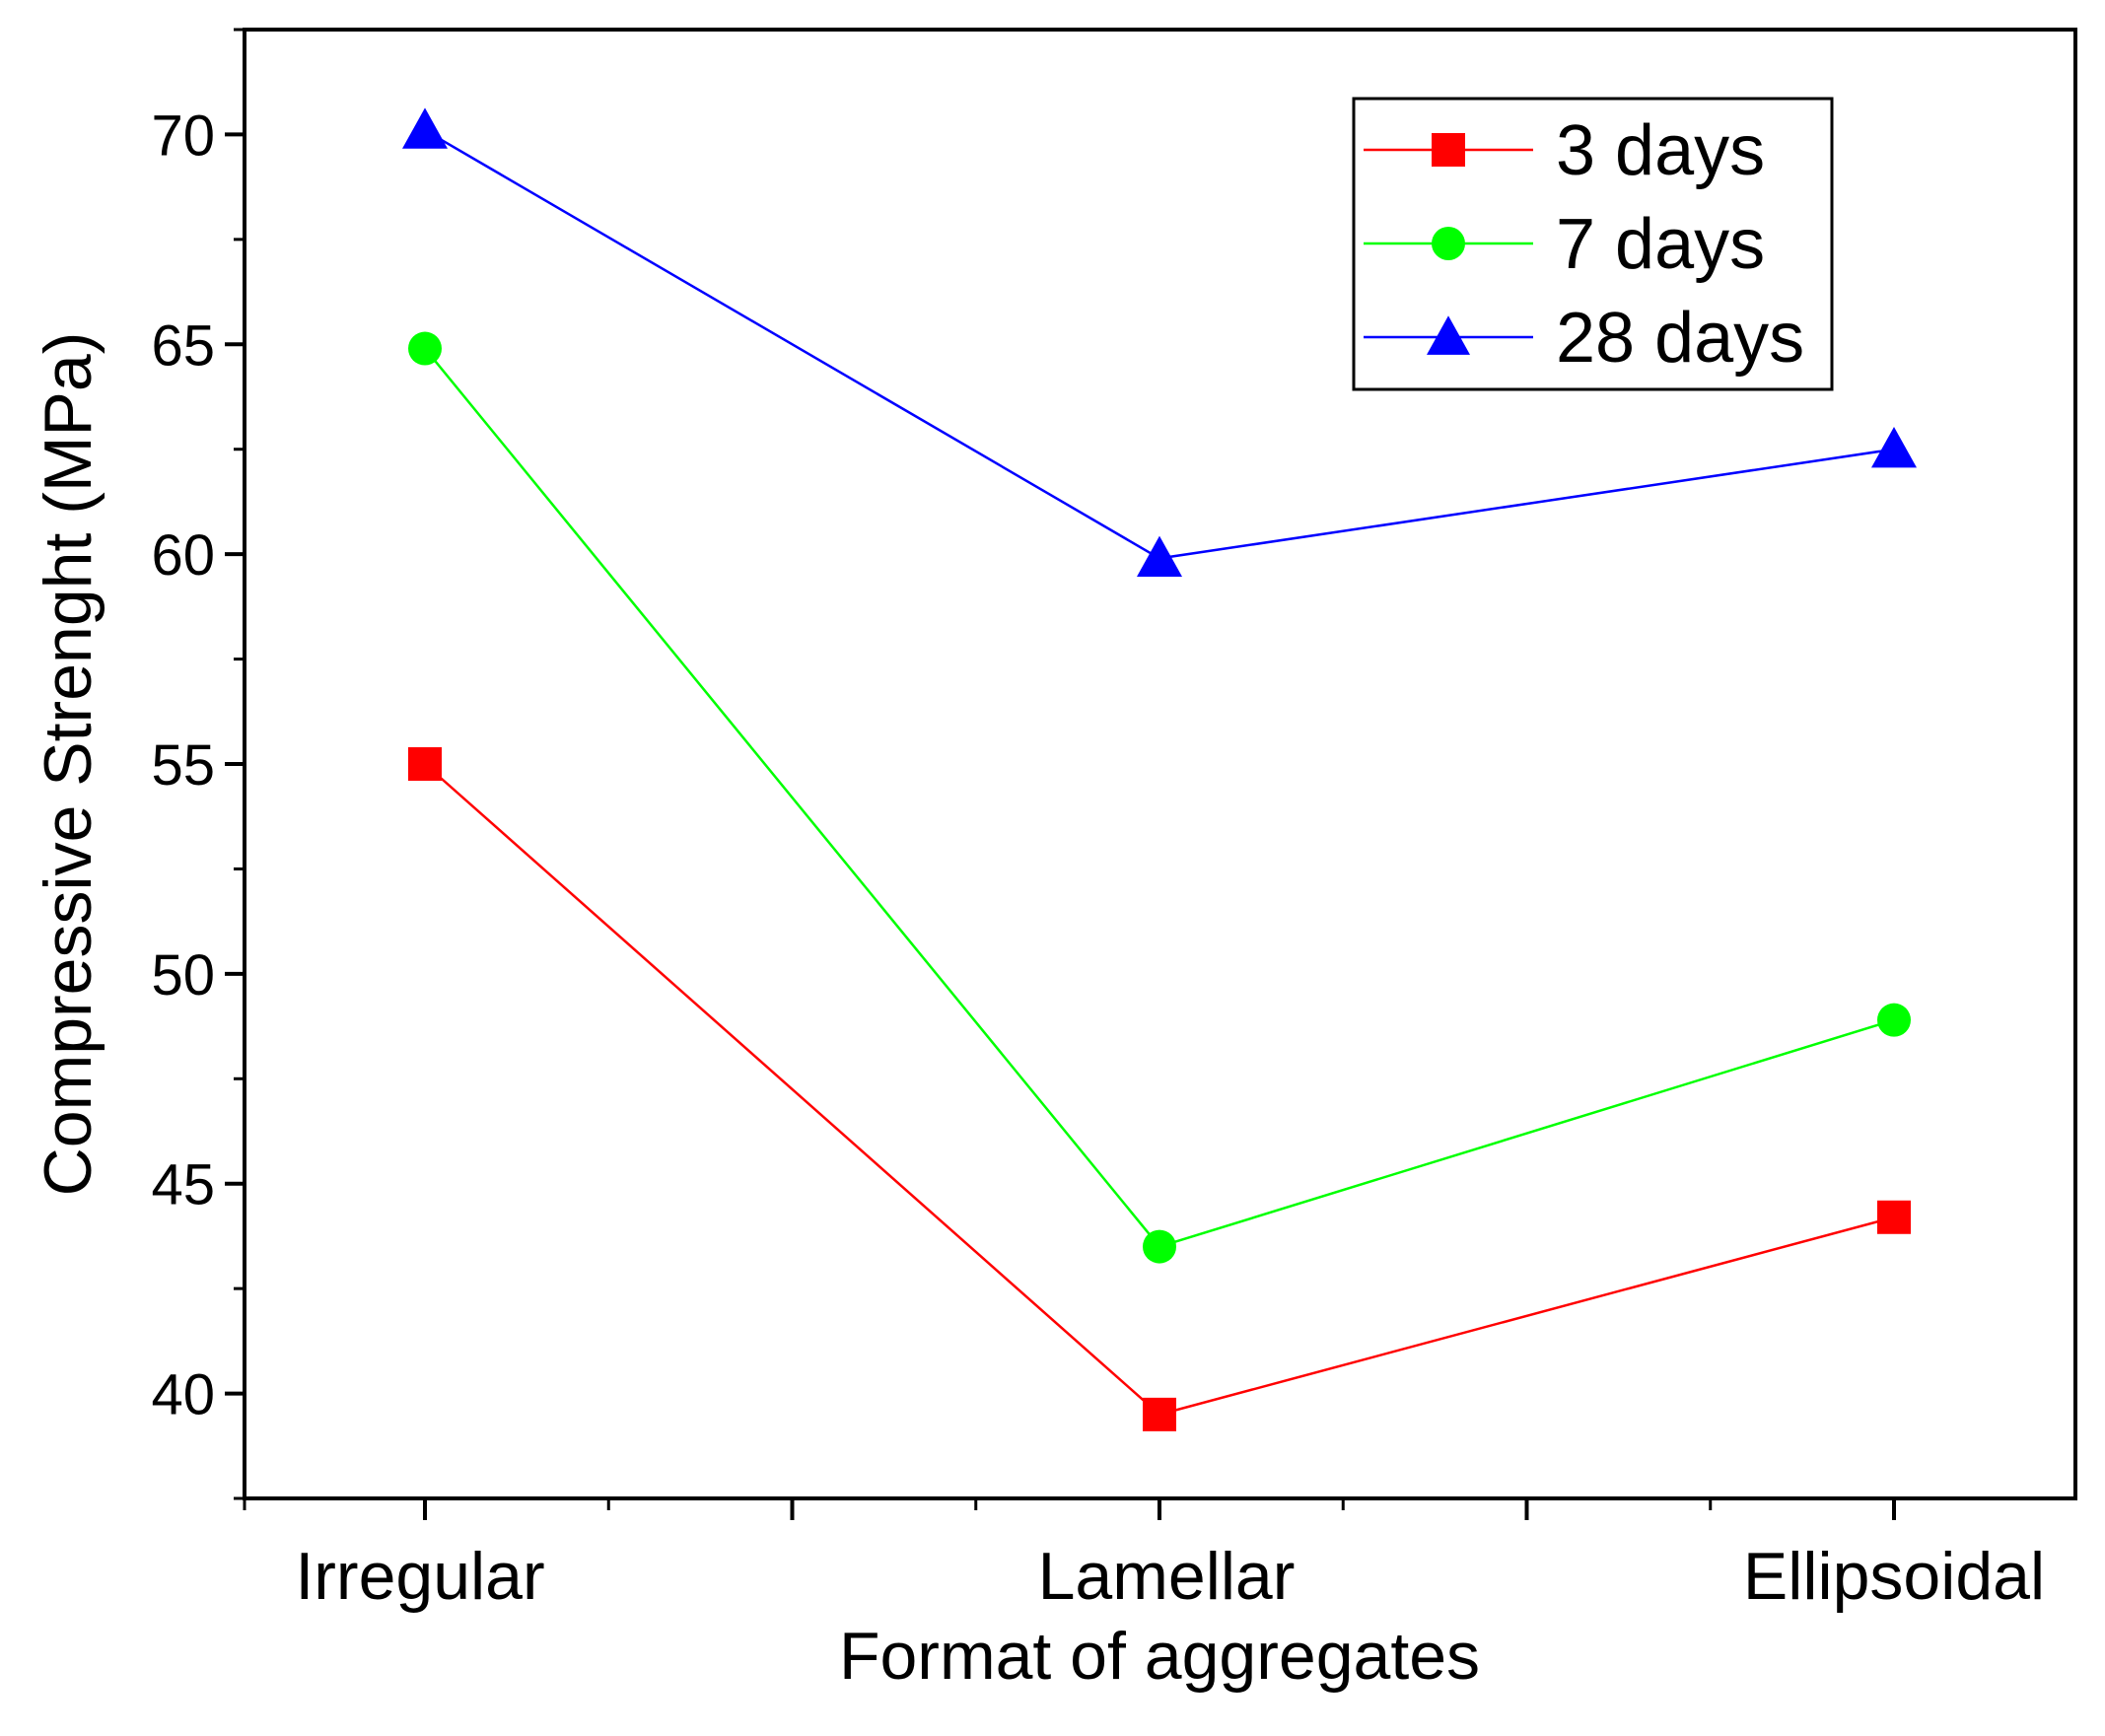 This screenshot has height=1736, width=2105. What do you see at coordinates (1448, 335) in the screenshot?
I see `legend-marker-28-days` at bounding box center [1448, 335].